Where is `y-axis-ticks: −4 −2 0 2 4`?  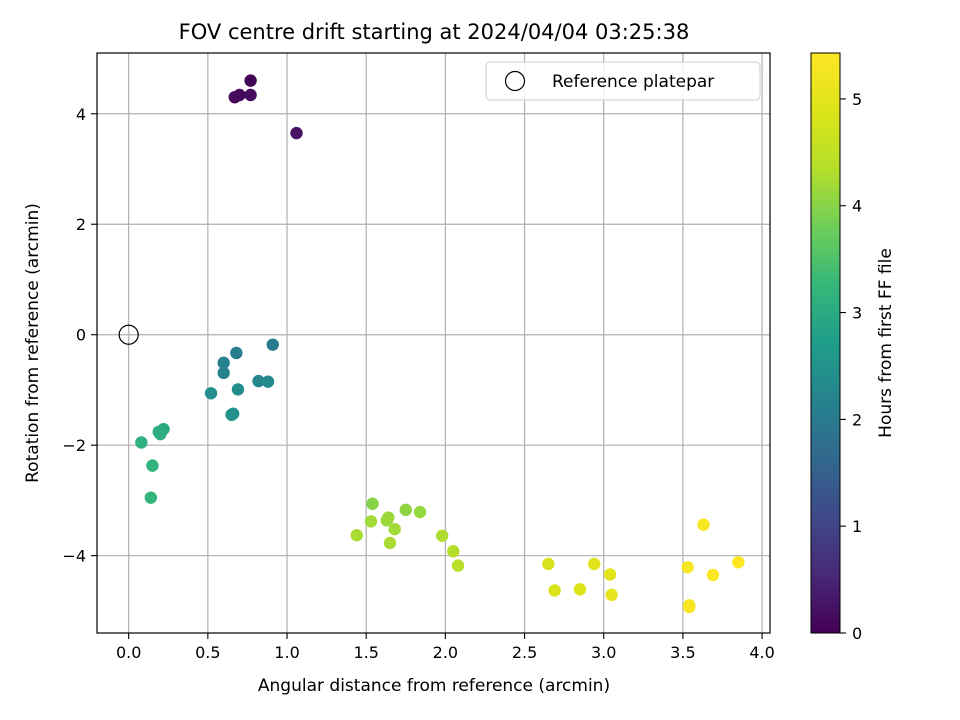 y-axis-ticks: −4 −2 0 2 4 is located at coordinates (79, 335).